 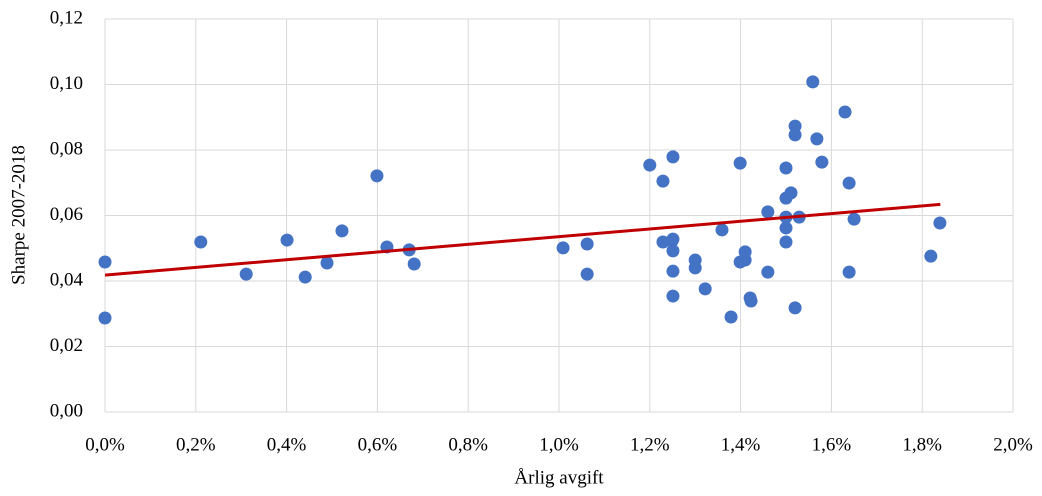 I want to click on y-tick-label: 0,08, so click(x=66, y=148).